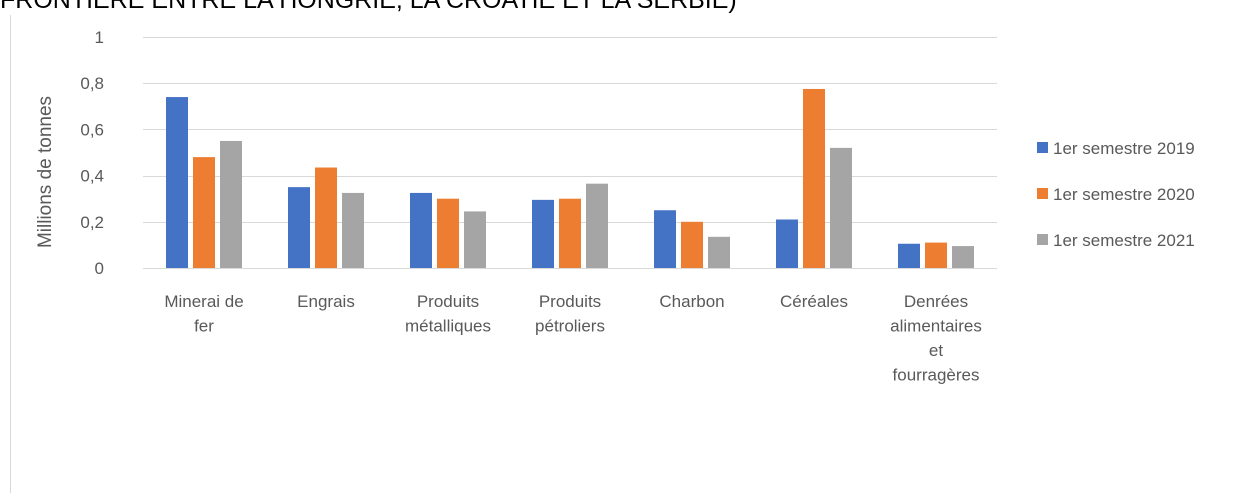  Describe the element at coordinates (936, 338) in the screenshot. I see `x-tick-label: Denrées alimentaires et fourragères` at that location.